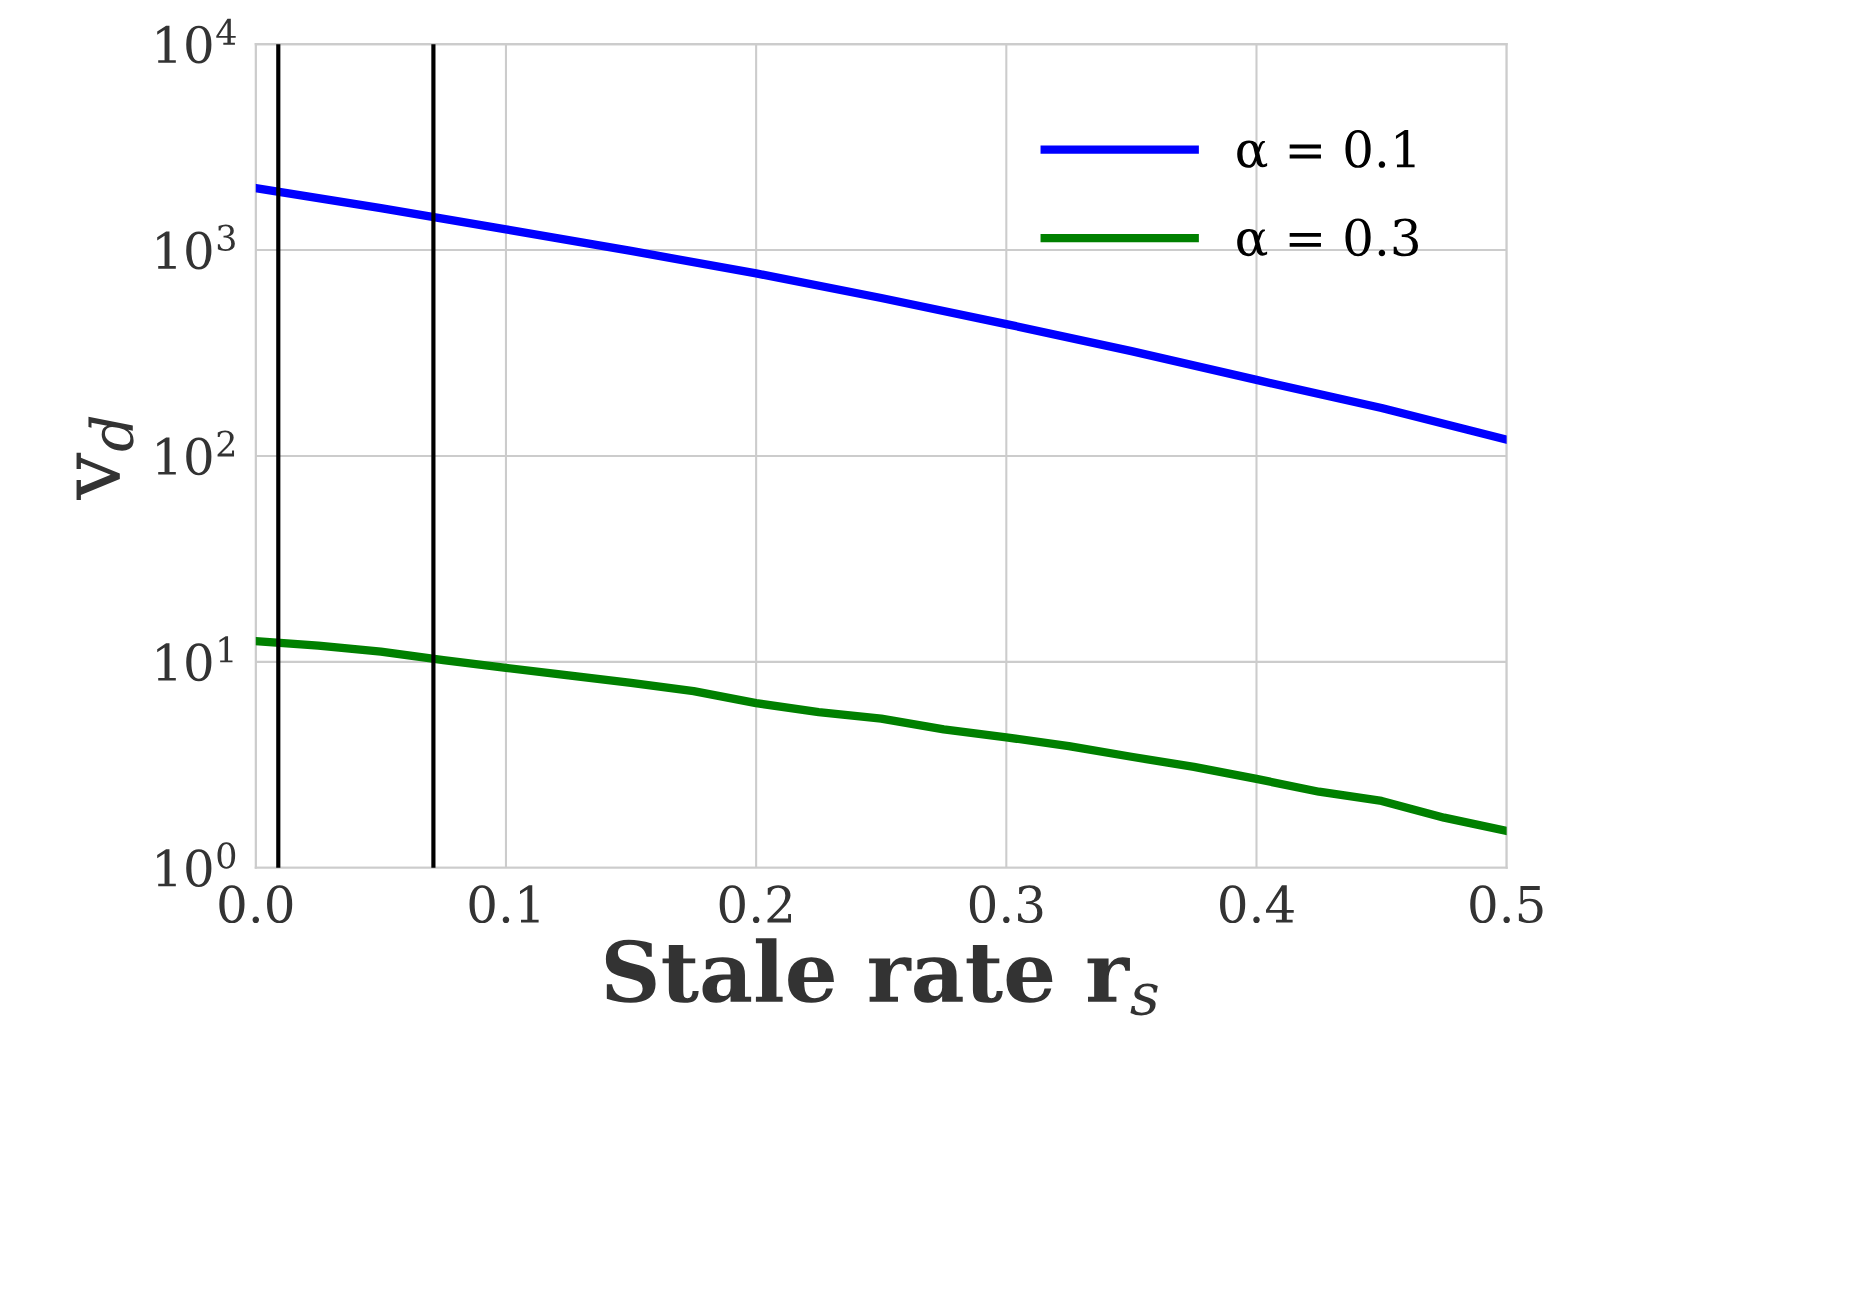 The width and height of the screenshot is (1867, 1299). Describe the element at coordinates (1006, 904) in the screenshot. I see `x-tick-label: 0.3` at that location.